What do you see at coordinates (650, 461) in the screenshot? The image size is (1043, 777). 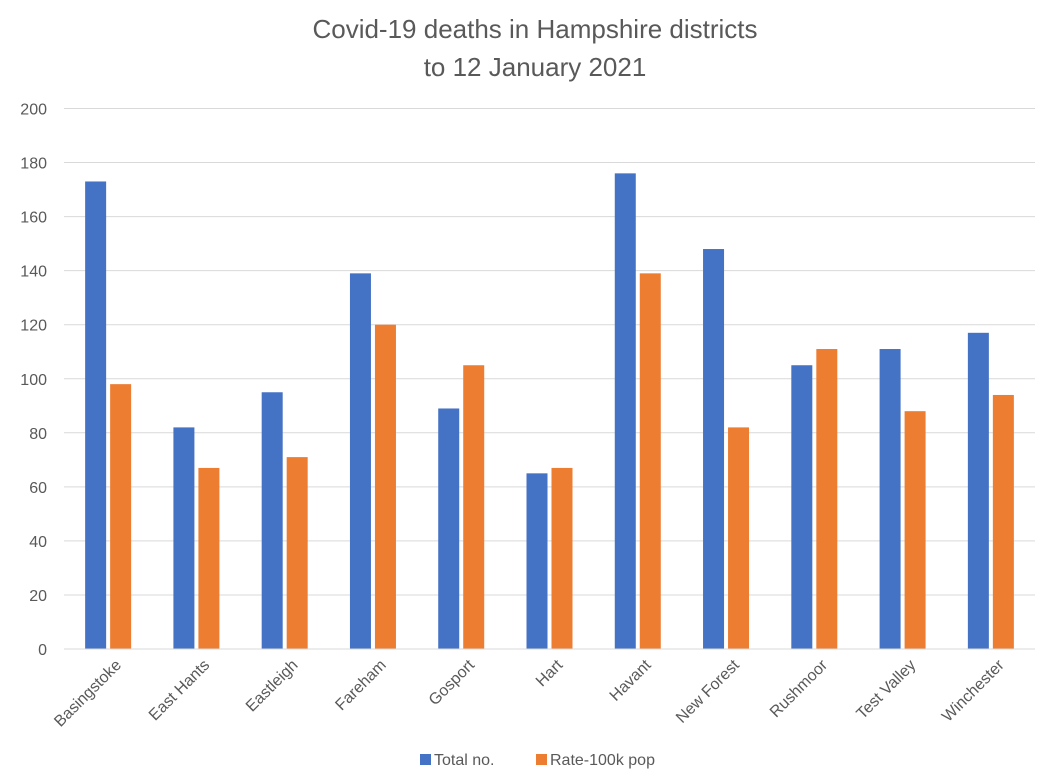 I see `bar-rate-havant` at bounding box center [650, 461].